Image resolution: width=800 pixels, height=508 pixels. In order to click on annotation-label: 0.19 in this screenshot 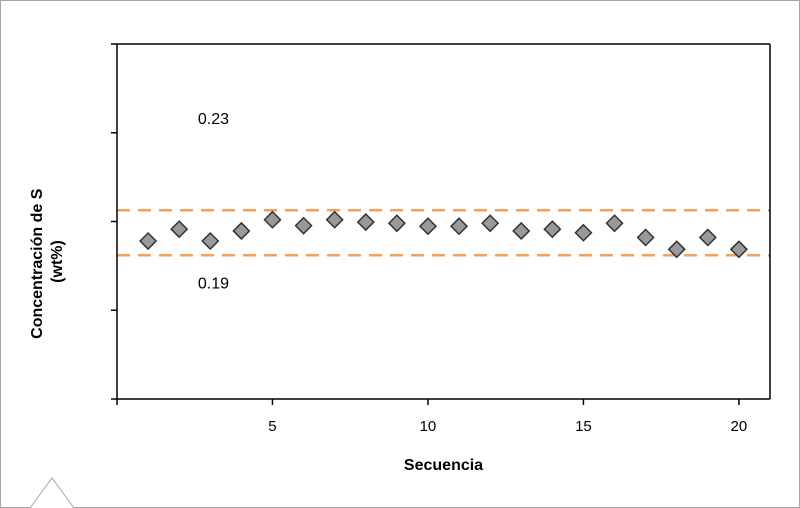, I will do `click(213, 283)`.